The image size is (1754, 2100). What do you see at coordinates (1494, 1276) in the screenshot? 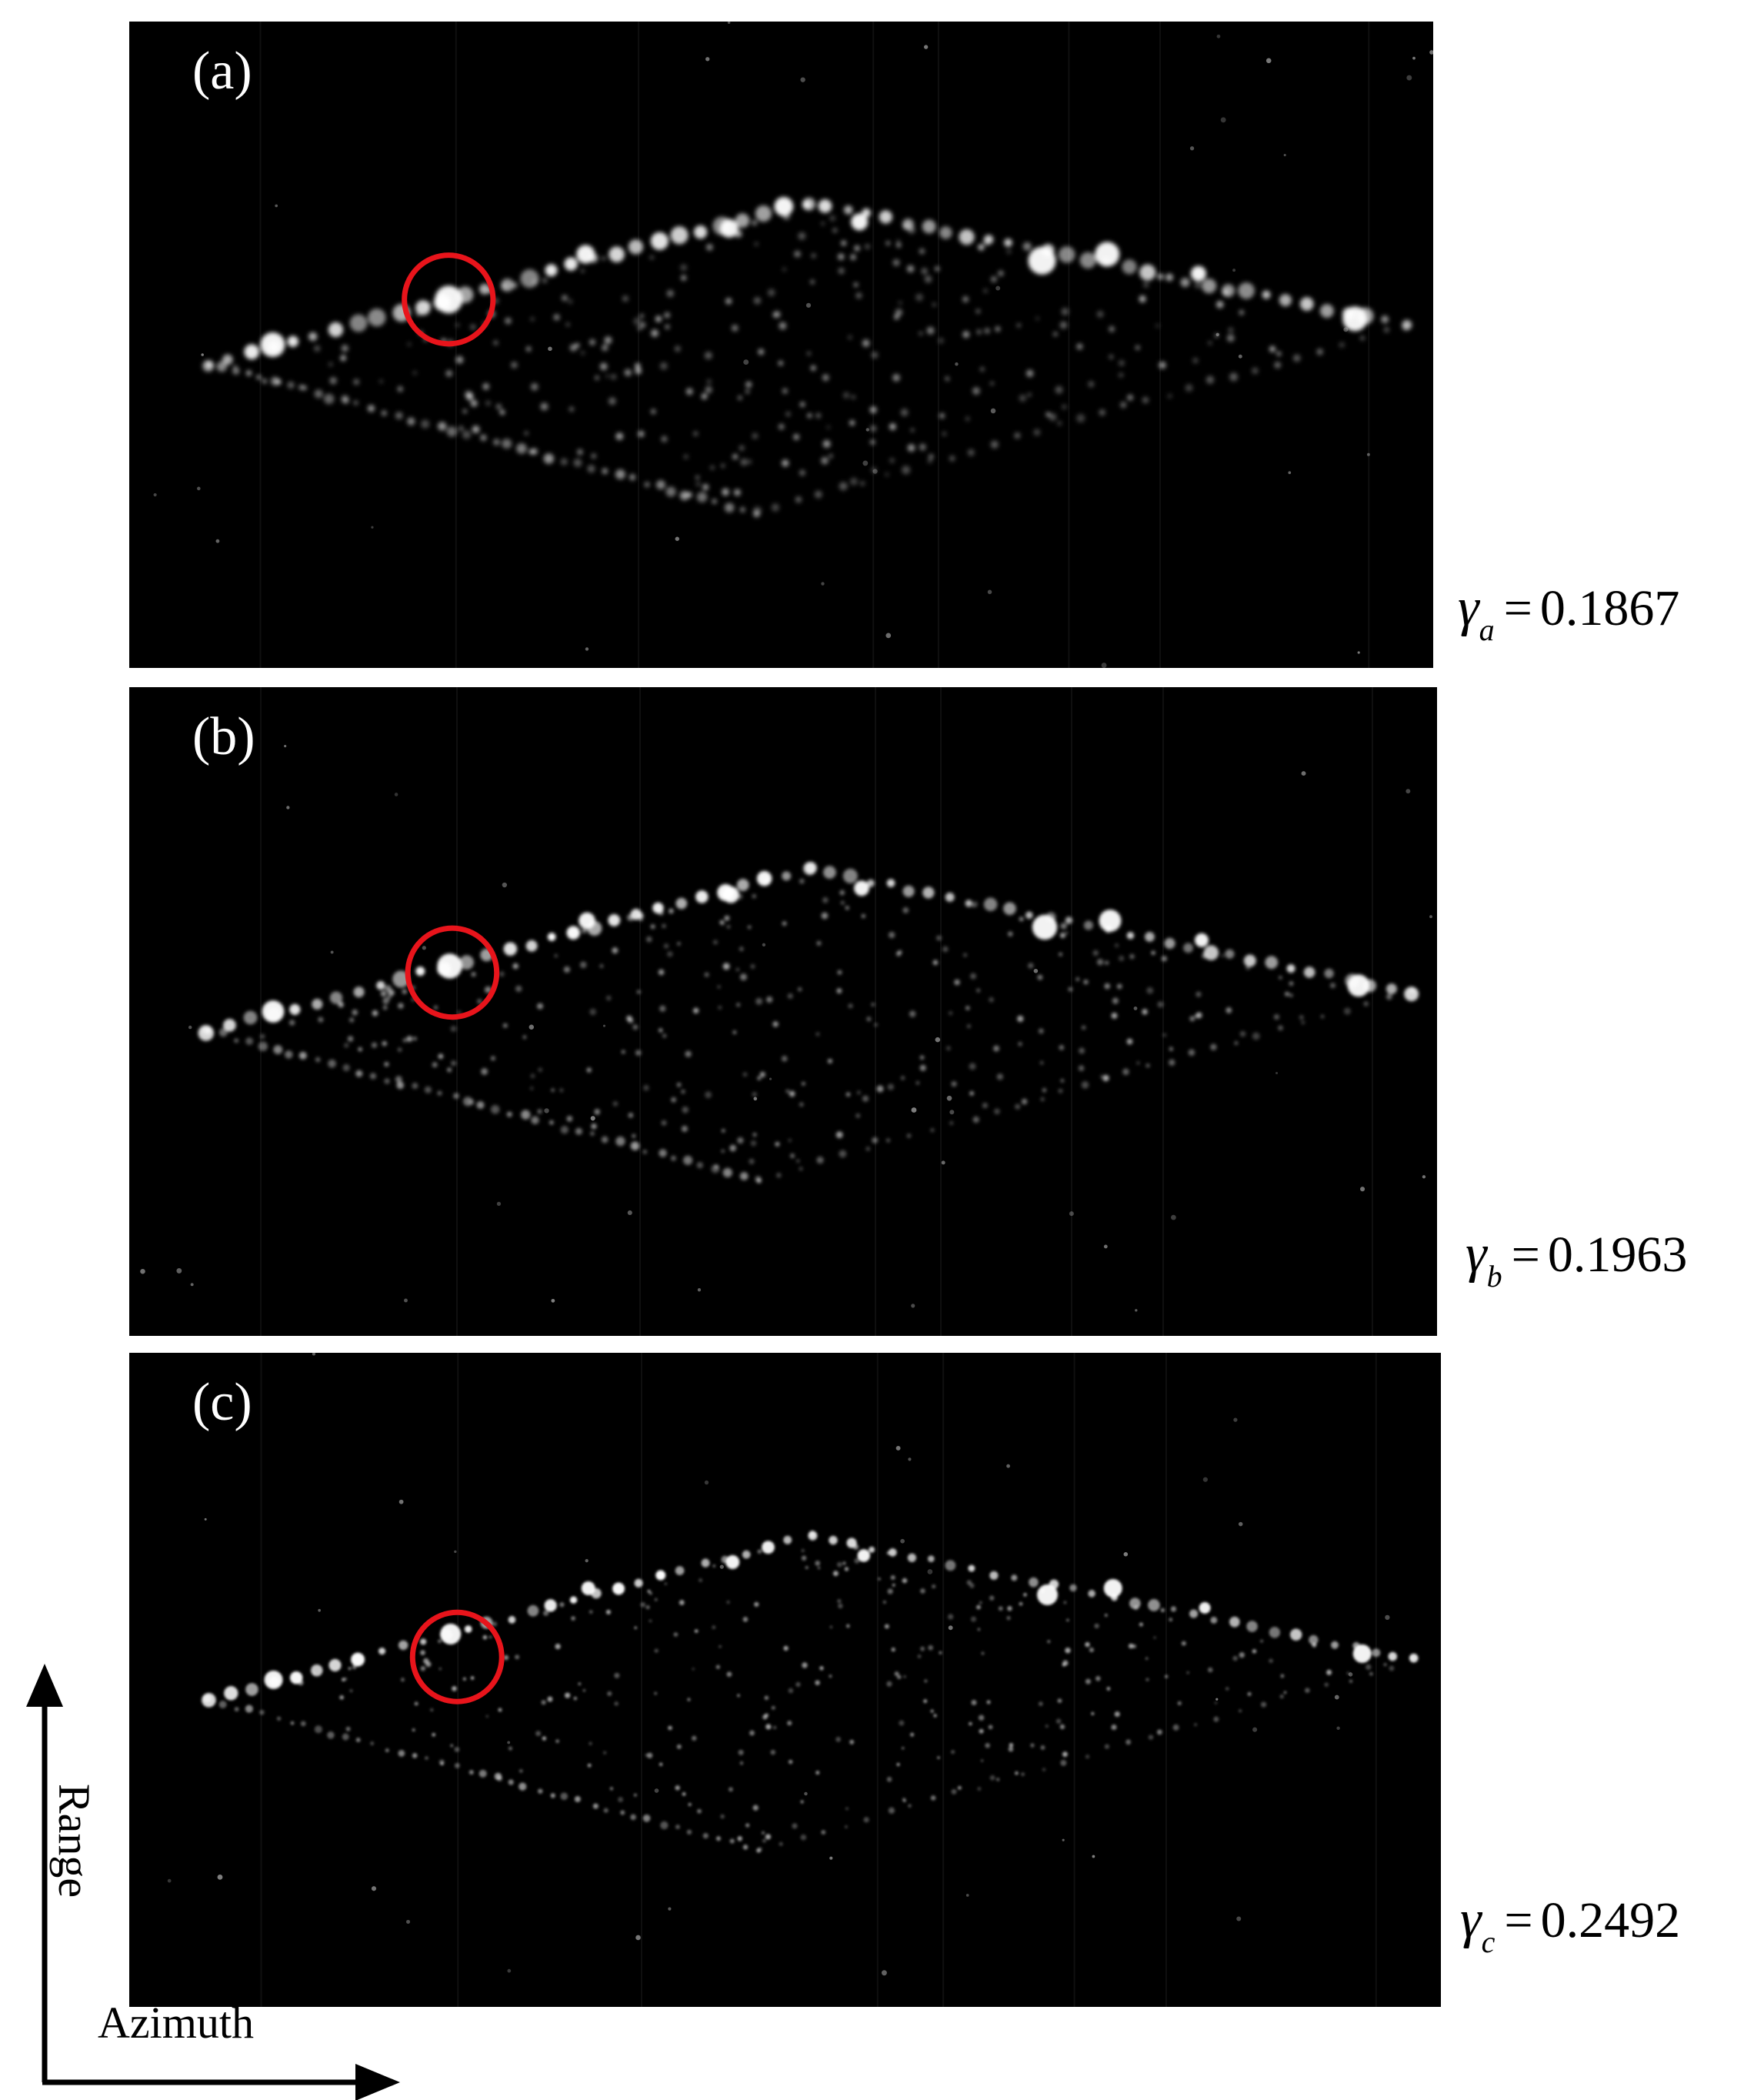
I see `gamma-subscript: b` at bounding box center [1494, 1276].